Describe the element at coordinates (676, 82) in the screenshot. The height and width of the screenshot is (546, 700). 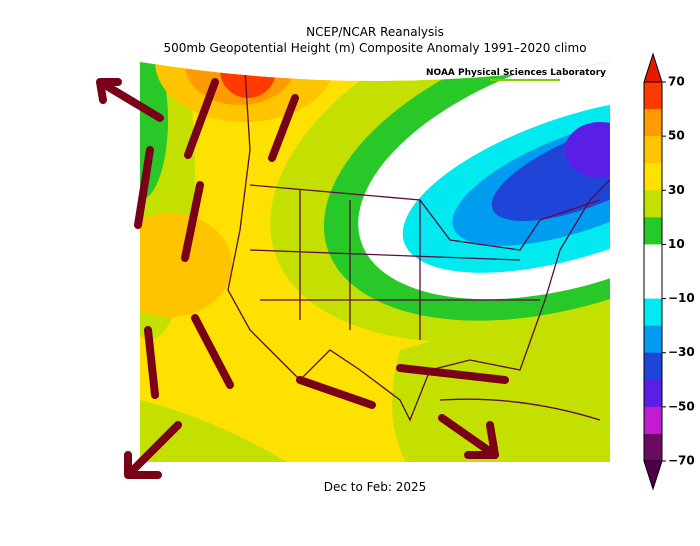
I see `colorbar-tick-label: 70` at that location.